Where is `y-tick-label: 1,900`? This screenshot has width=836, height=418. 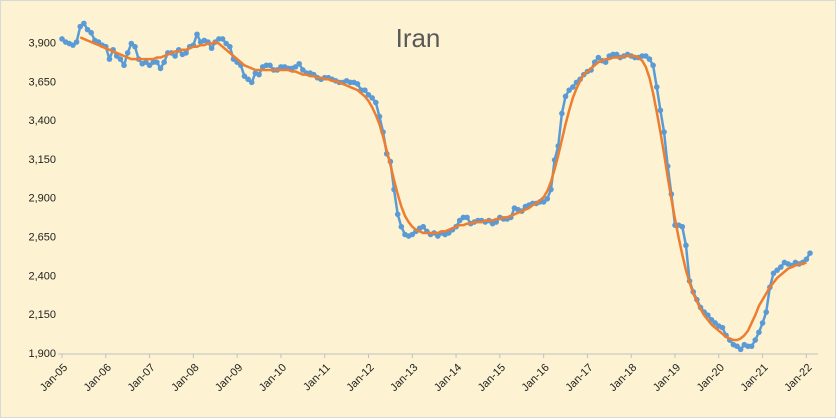
y-tick-label: 1,900 is located at coordinates (42, 354).